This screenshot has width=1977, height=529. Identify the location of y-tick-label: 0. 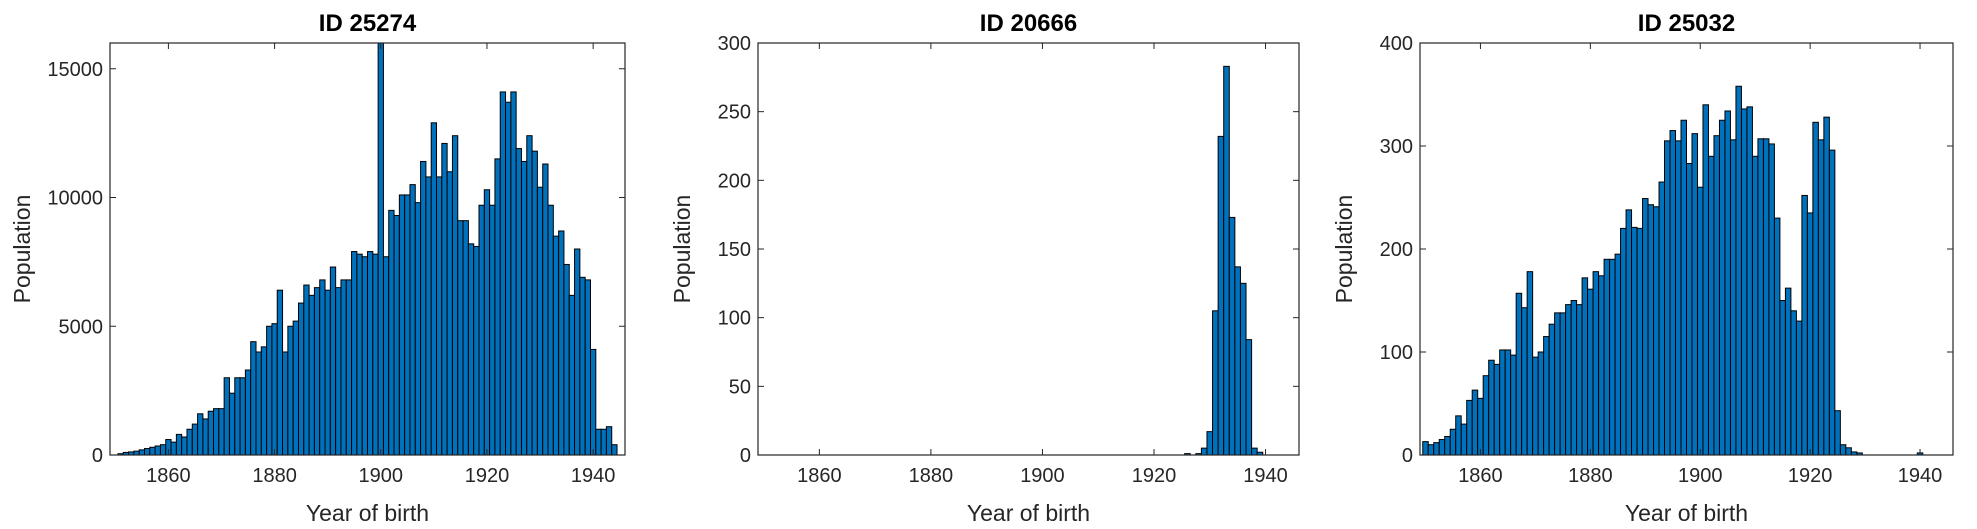
(745, 456).